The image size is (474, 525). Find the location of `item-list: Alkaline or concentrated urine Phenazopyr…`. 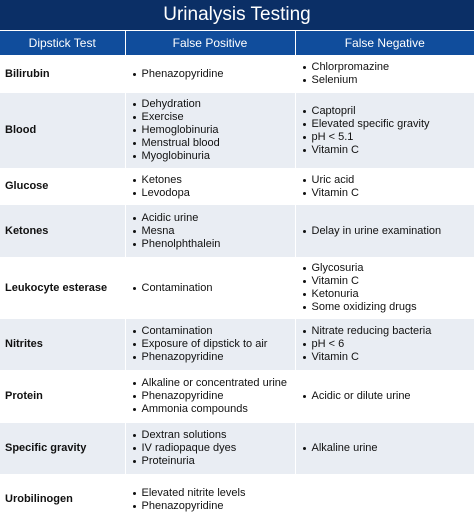

item-list: Alkaline or concentrated urine Phenazopyr… is located at coordinates (211, 396).